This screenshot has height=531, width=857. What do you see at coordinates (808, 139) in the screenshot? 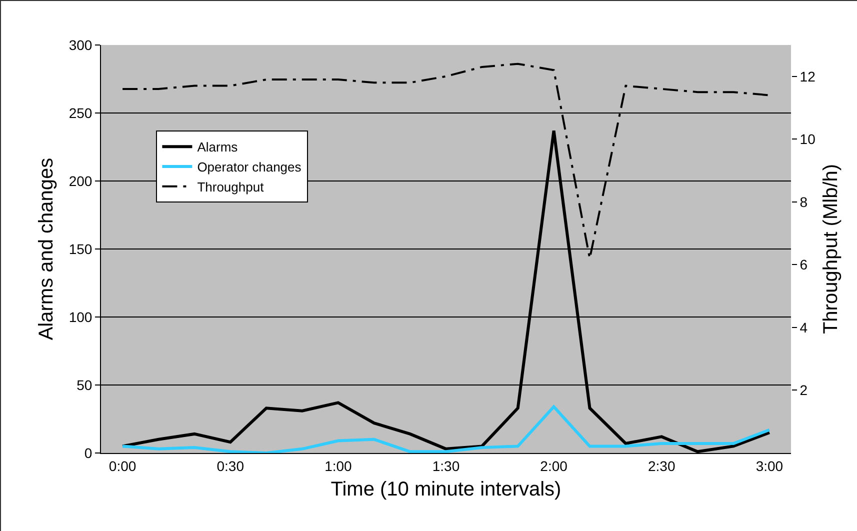
I see `y2-tick-label: 10` at bounding box center [808, 139].